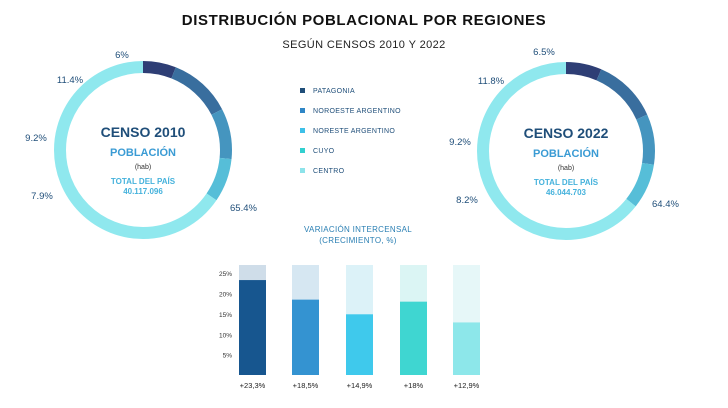 This screenshot has height=408, width=728. What do you see at coordinates (467, 385) in the screenshot?
I see `bar-value-label: +12,9%` at bounding box center [467, 385].